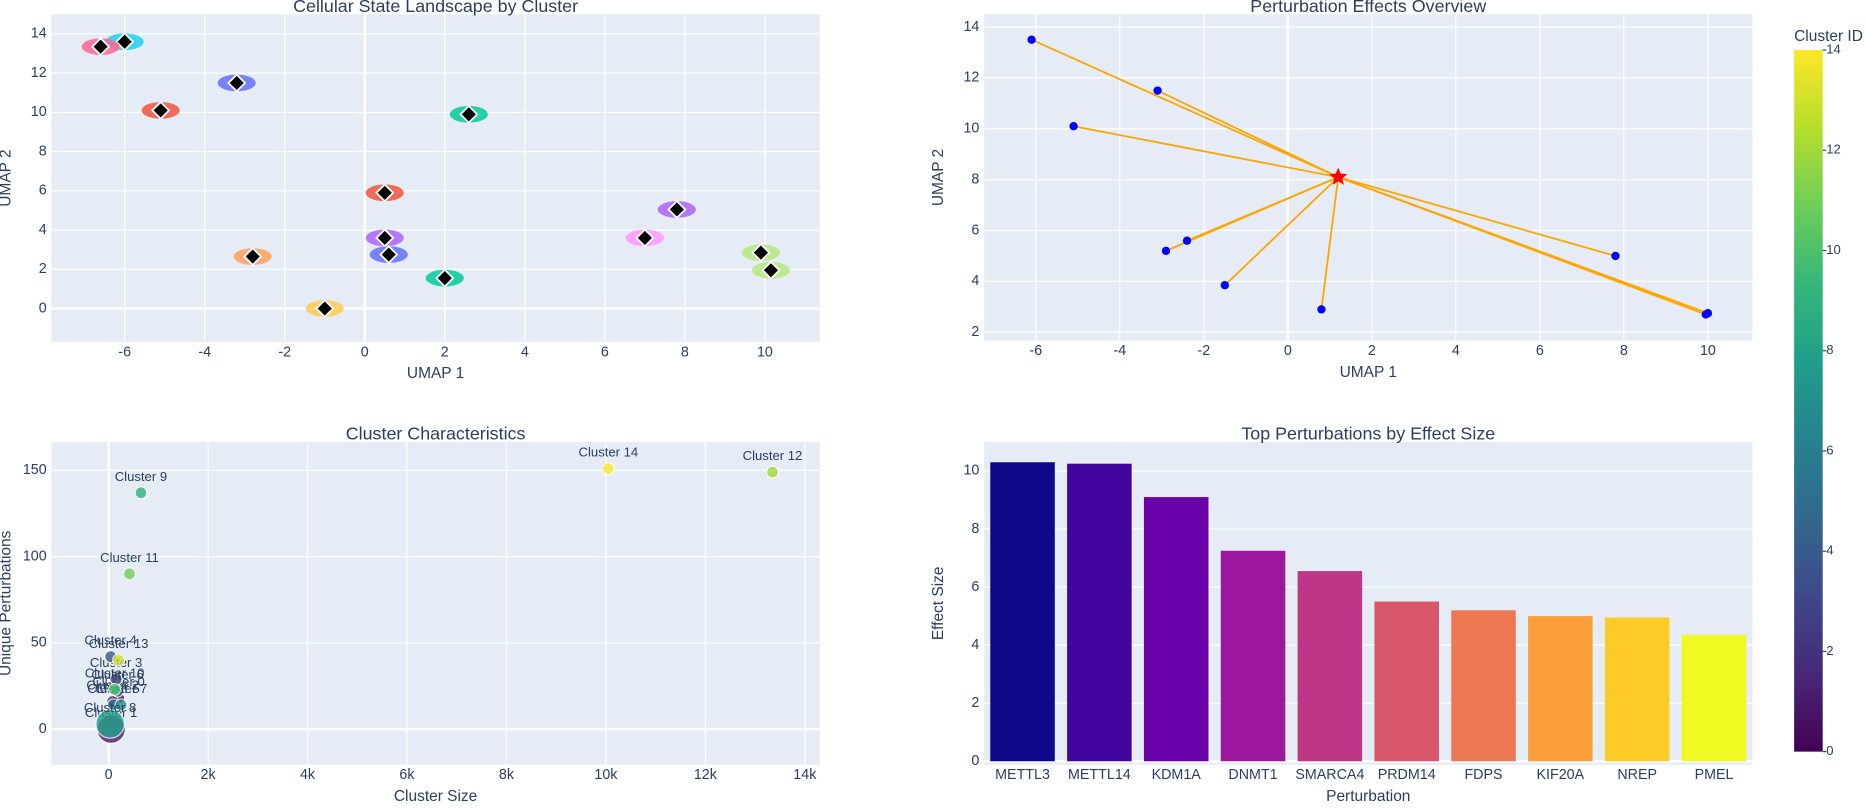  What do you see at coordinates (117, 674) in the screenshot?
I see `bubble-label: Cluster 6` at bounding box center [117, 674].